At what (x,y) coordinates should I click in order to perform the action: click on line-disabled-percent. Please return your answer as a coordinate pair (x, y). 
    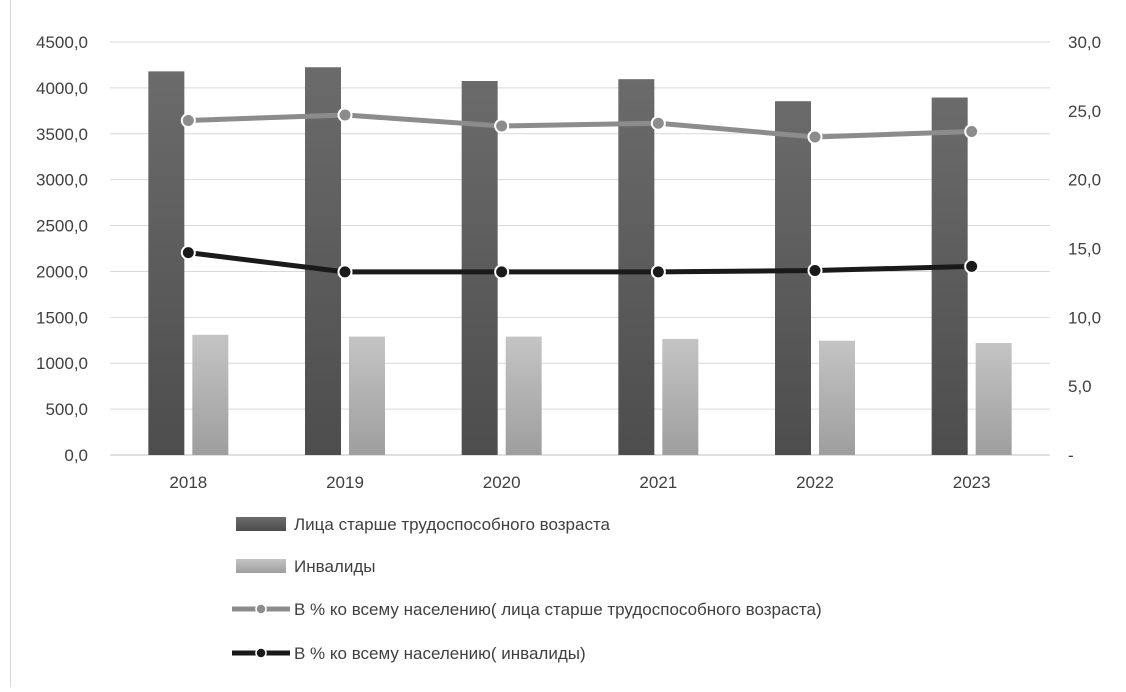
    Looking at the image, I should click on (580, 262).